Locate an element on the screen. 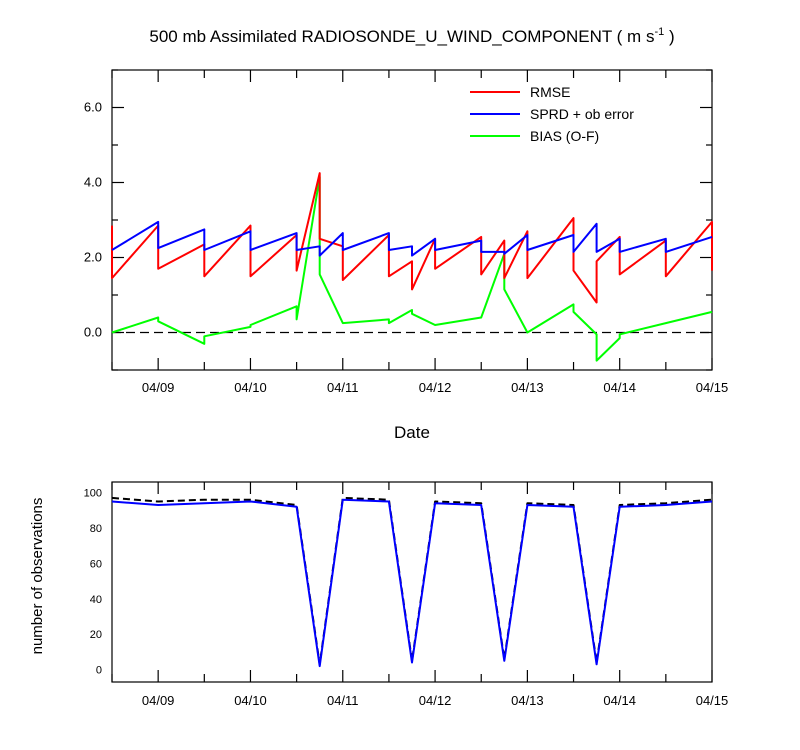 Image resolution: width=800 pixels, height=750 pixels. y-tick-label: 2.0 is located at coordinates (93, 257).